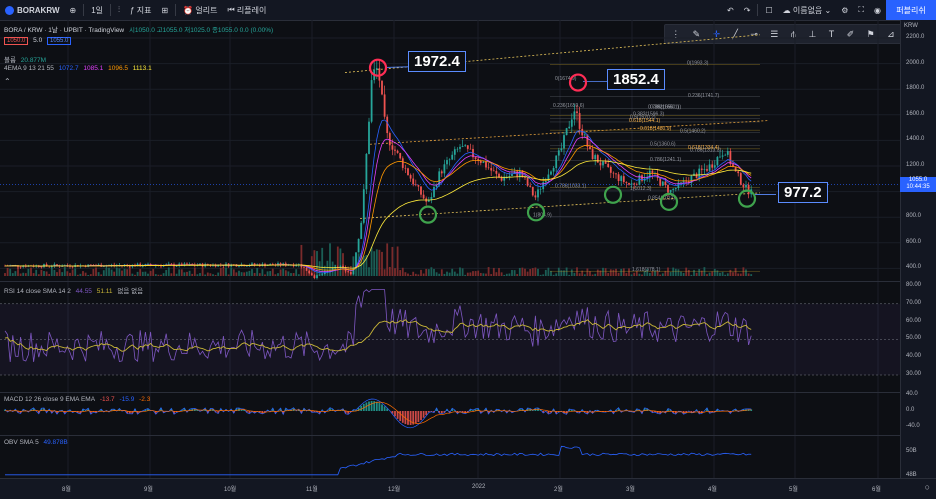  I want to click on indicators-label: 지표, so click(144, 10).